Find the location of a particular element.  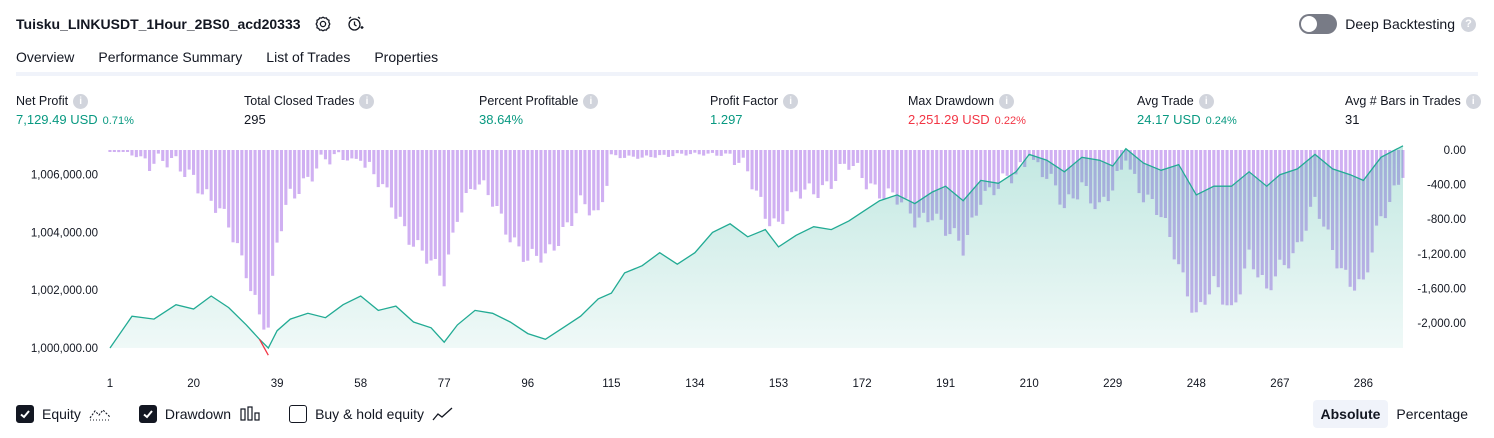

right-axis-tick: -2,000.00 is located at coordinates (1441, 324).